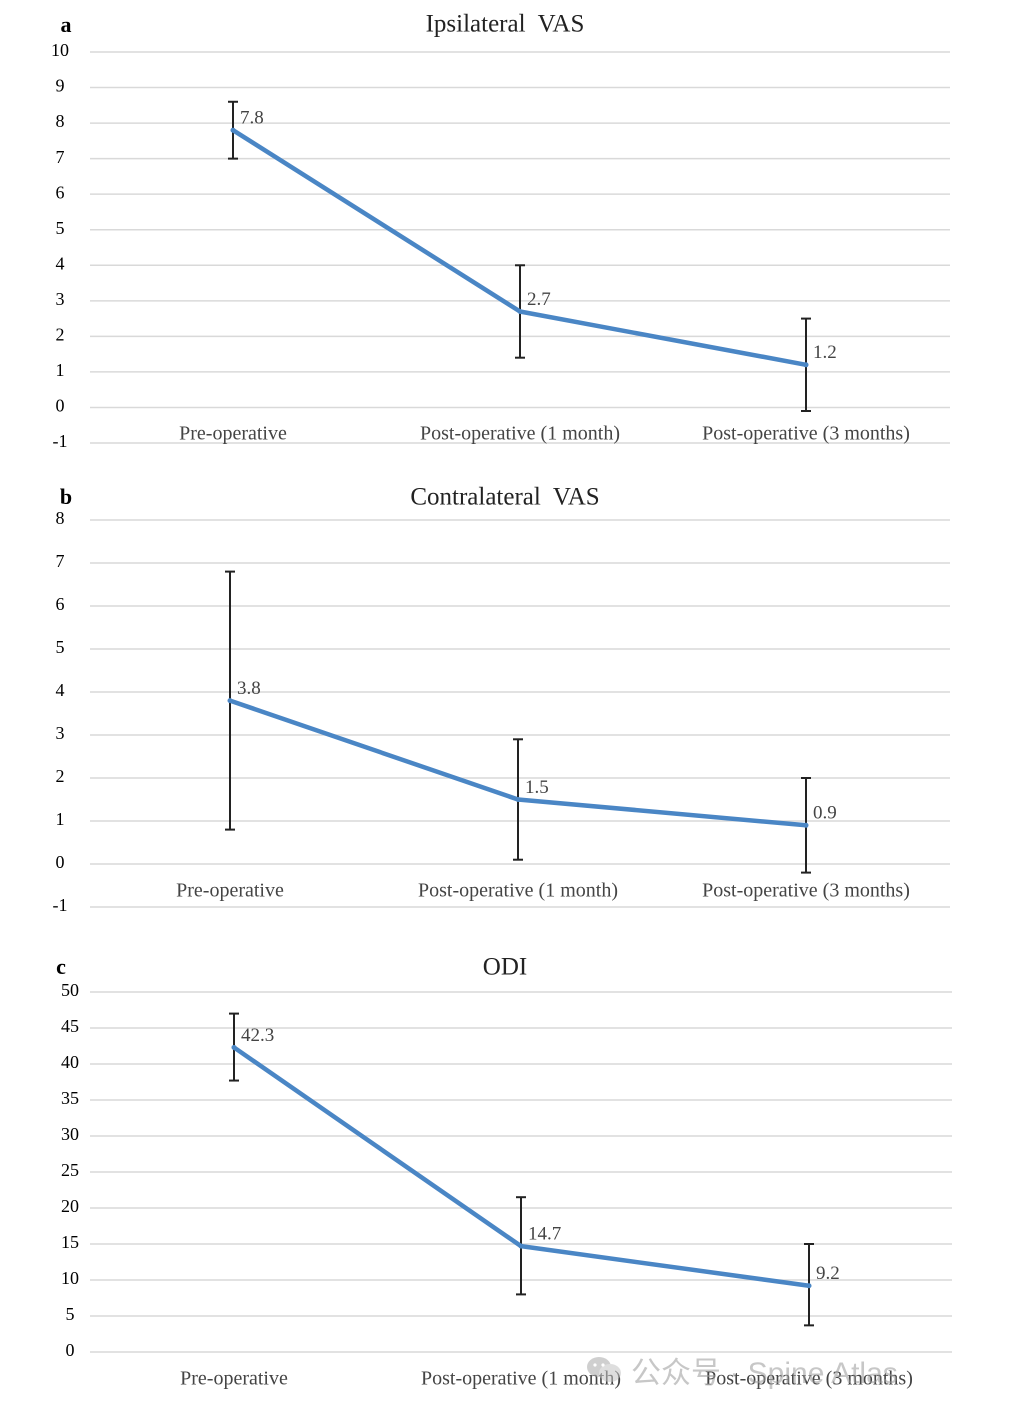 This screenshot has width=1014, height=1424. I want to click on y-tick-label-b: 2, so click(60, 776).